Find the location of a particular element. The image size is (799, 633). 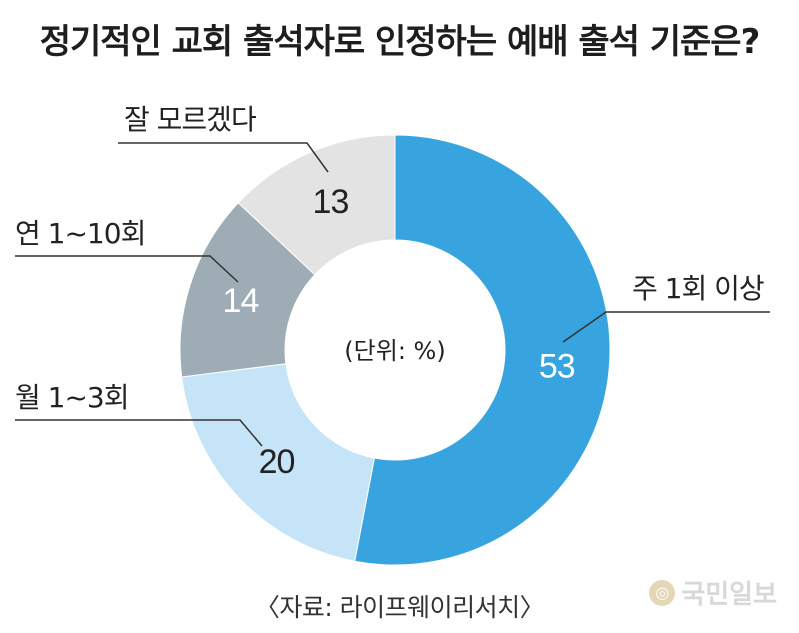

logo-mark-icon: ◎ is located at coordinates (662, 592).